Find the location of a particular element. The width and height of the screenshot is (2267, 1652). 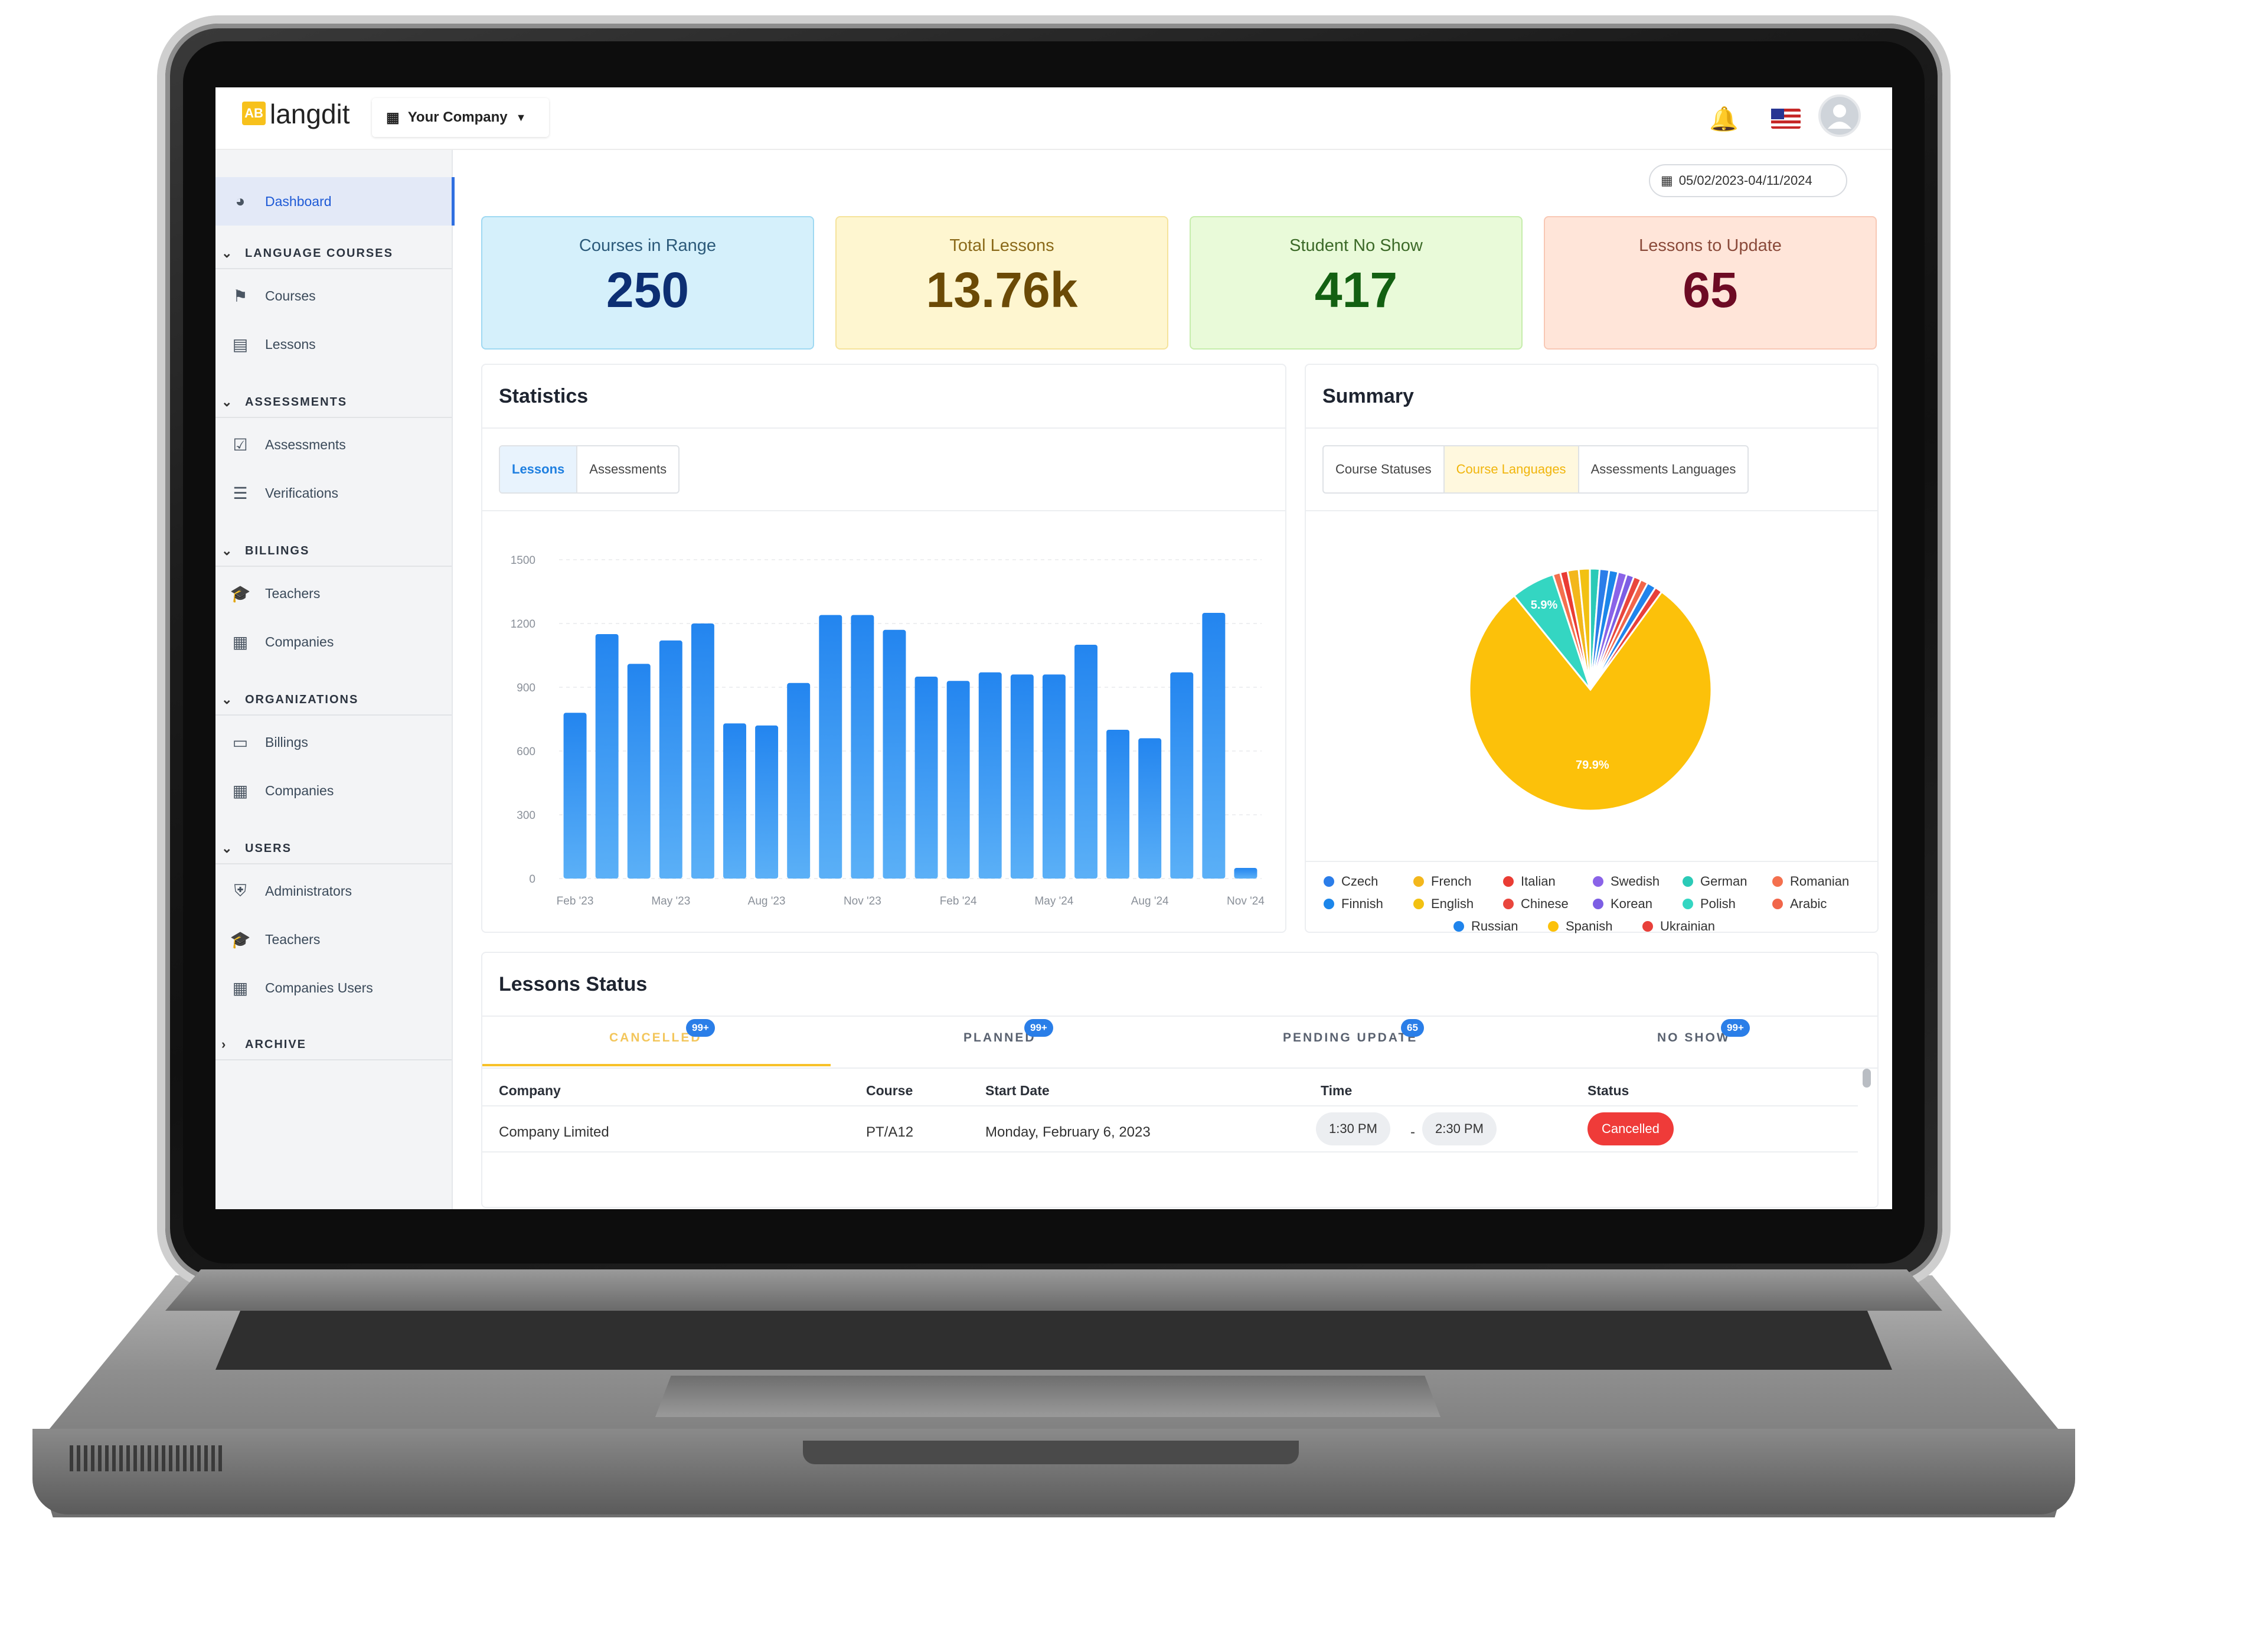

kpi-total-lessons: Total Lessons 13.76k is located at coordinates (1001, 283).